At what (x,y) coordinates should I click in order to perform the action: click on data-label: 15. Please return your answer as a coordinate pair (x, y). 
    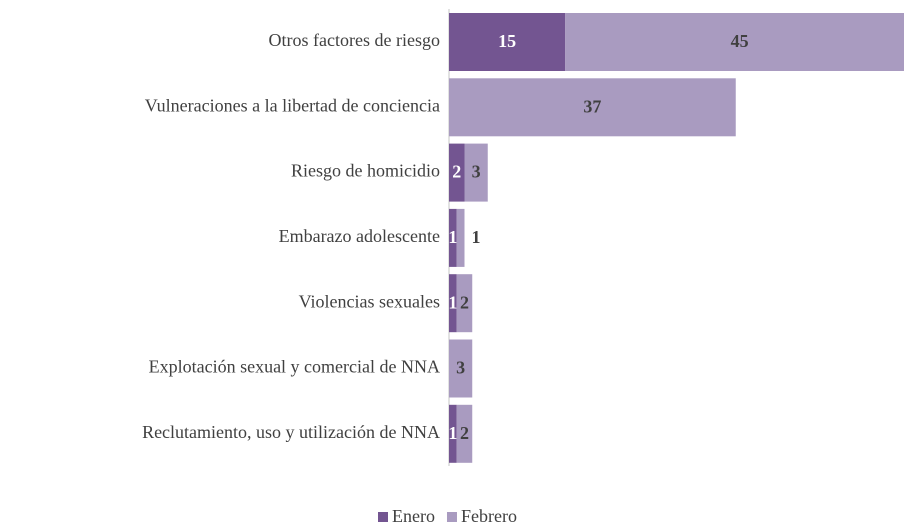
    Looking at the image, I should click on (507, 41).